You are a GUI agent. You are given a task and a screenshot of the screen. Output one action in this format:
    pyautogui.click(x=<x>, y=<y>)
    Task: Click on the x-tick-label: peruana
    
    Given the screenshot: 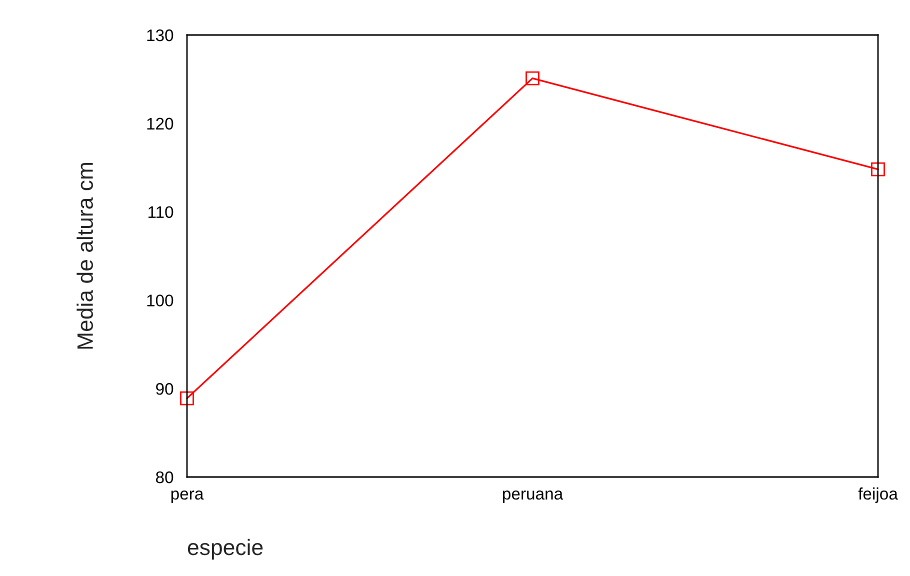 What is the action you would take?
    pyautogui.click(x=533, y=496)
    